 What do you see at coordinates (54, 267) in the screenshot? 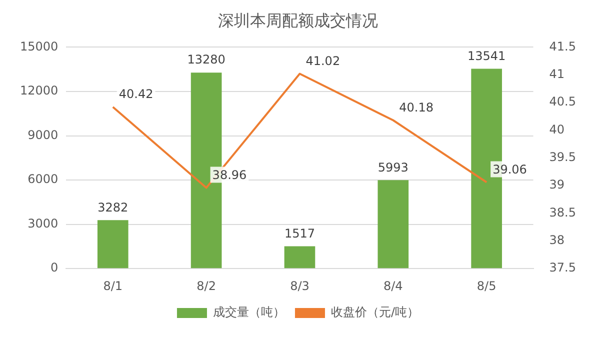
I see `y-tick-label: 0` at bounding box center [54, 267].